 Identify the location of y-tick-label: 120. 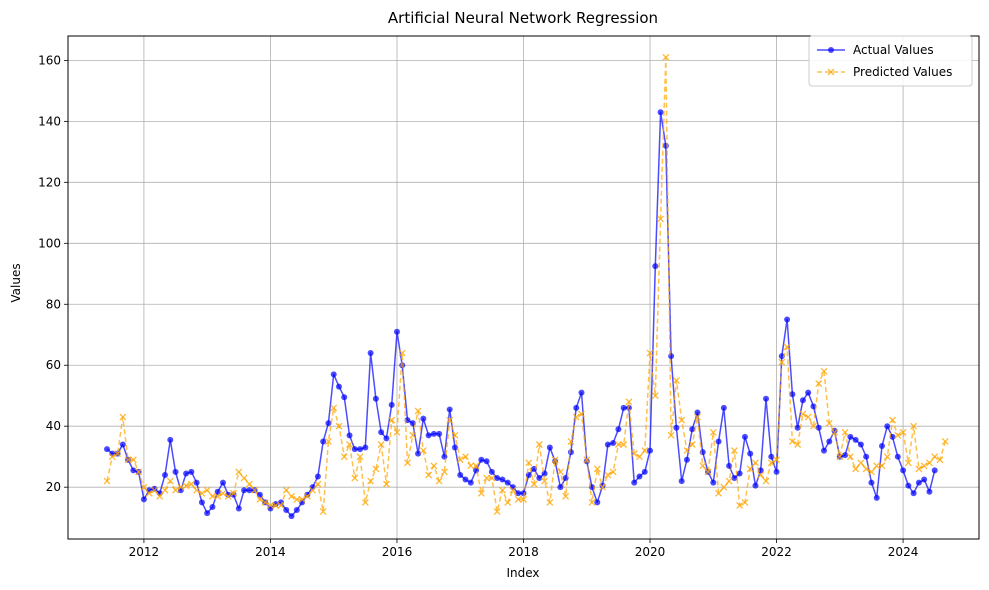
(49, 182).